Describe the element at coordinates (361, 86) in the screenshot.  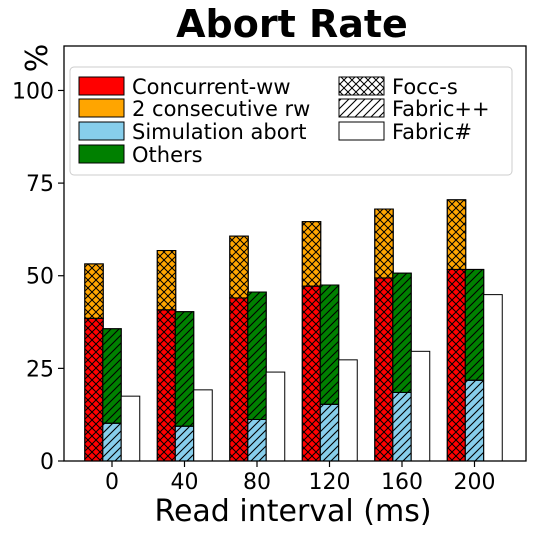
I see `legend-swatch-focc-s` at that location.